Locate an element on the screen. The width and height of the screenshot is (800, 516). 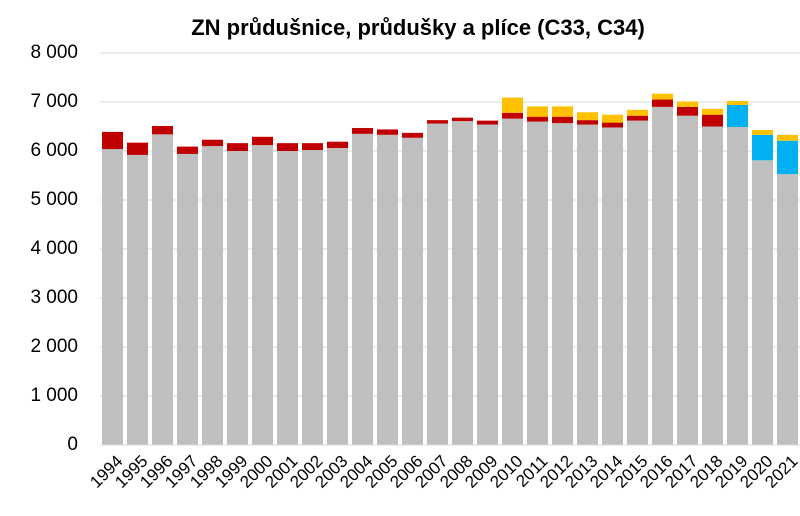
y-tick-label: 4 000 is located at coordinates (54, 248).